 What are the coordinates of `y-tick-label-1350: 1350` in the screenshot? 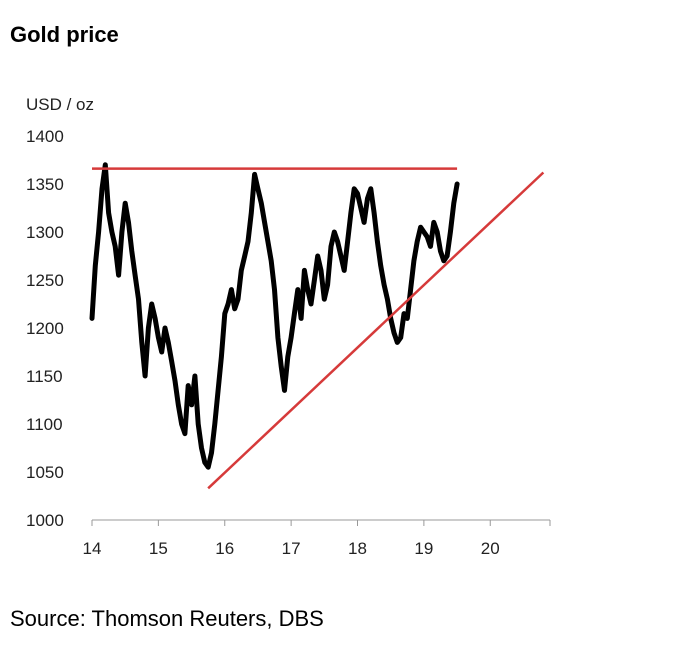 It's located at (45, 184).